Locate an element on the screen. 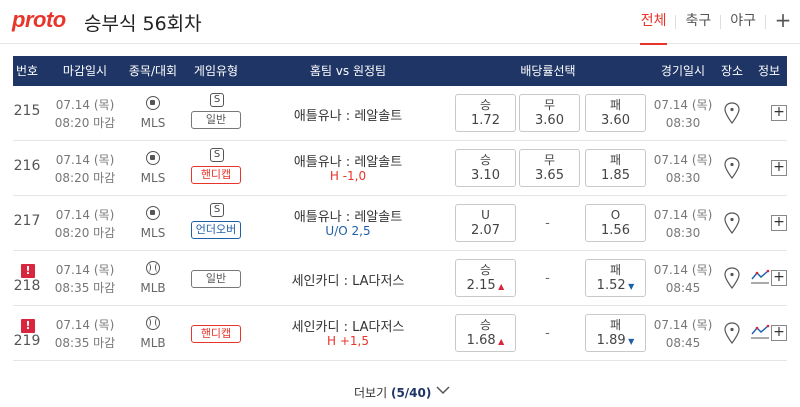 Image resolution: width=800 pixels, height=407 pixels. game-time: 08:45 is located at coordinates (683, 288).